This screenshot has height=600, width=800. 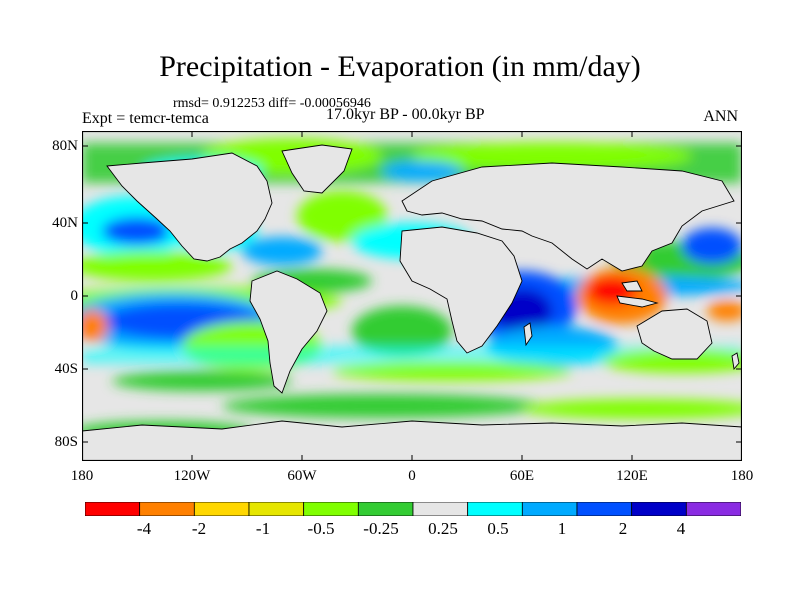 I want to click on lat-label-40s: 40S, so click(x=66, y=369).